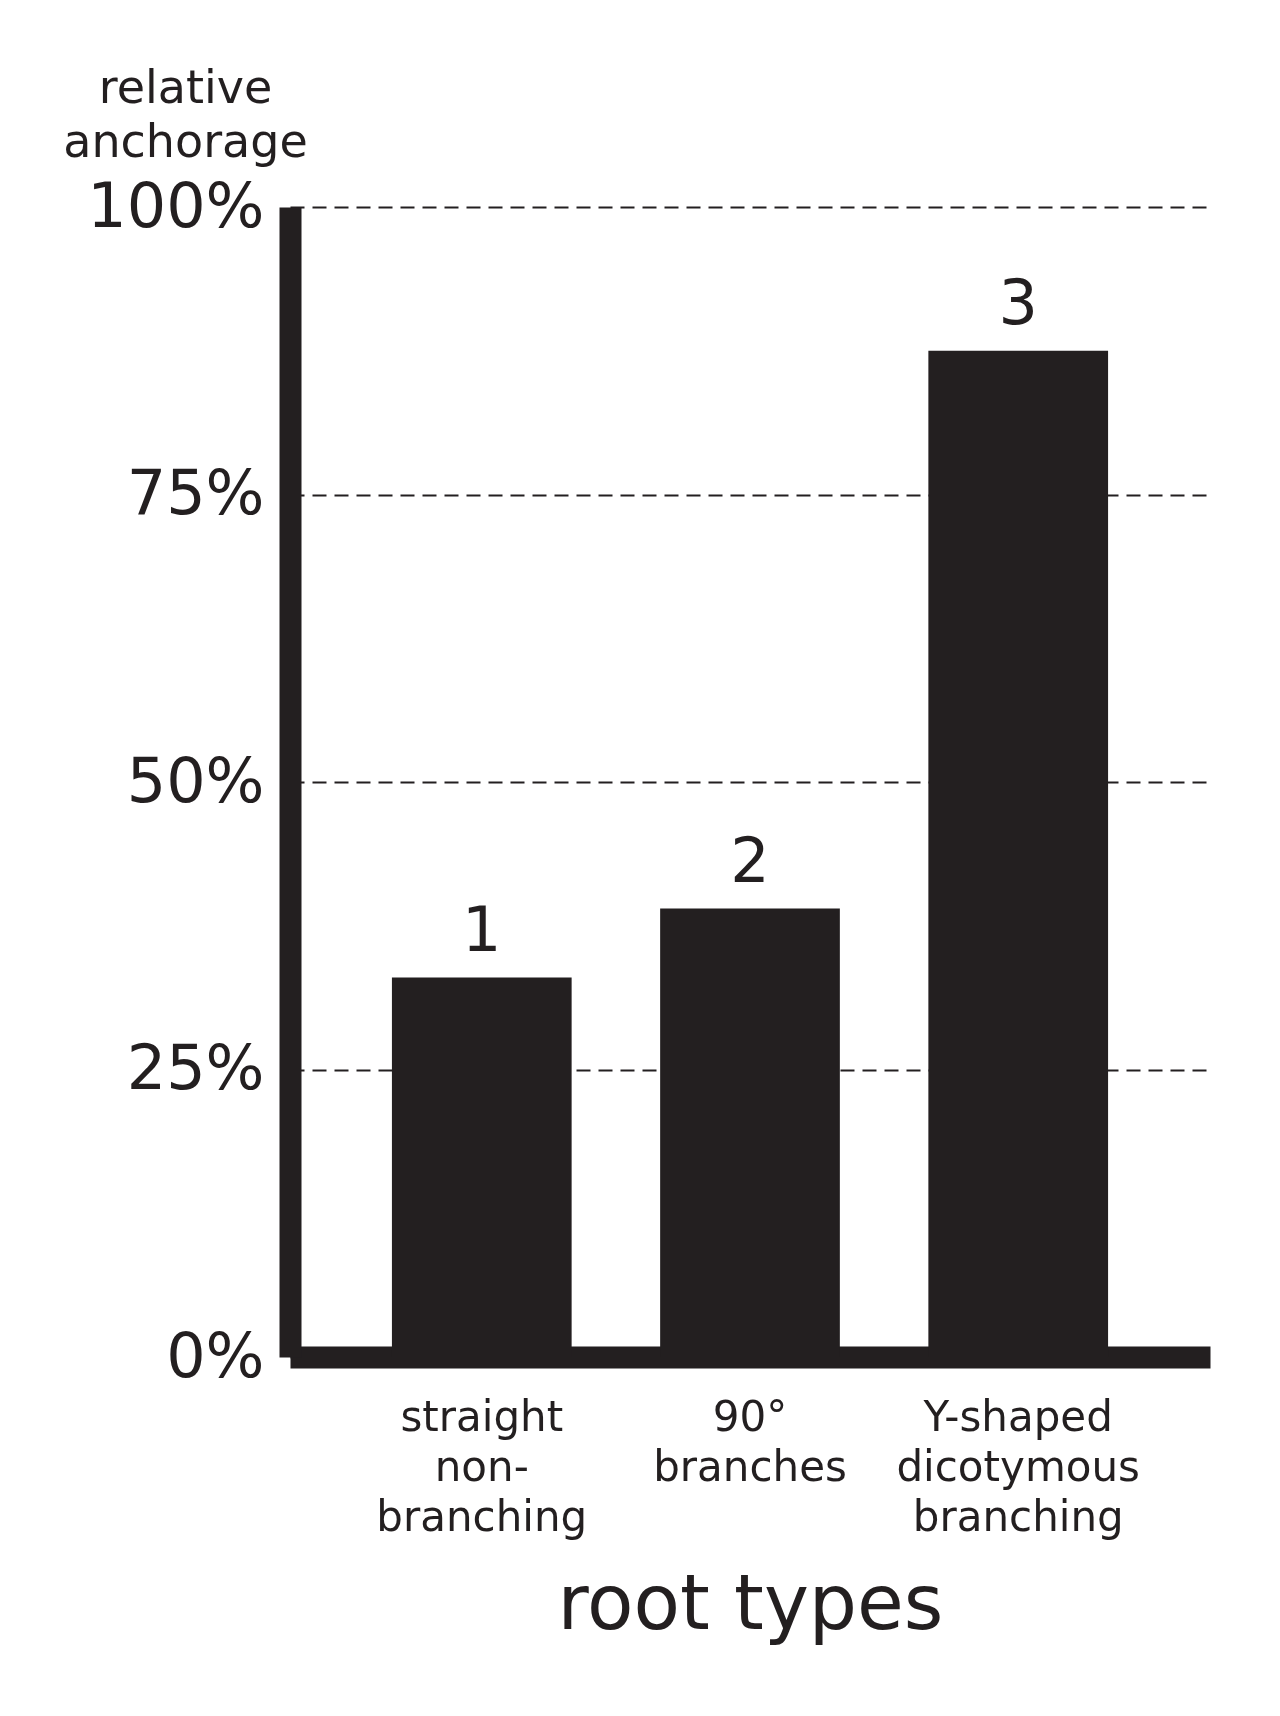  What do you see at coordinates (195, 492) in the screenshot?
I see `y-tick-label: 75%` at bounding box center [195, 492].